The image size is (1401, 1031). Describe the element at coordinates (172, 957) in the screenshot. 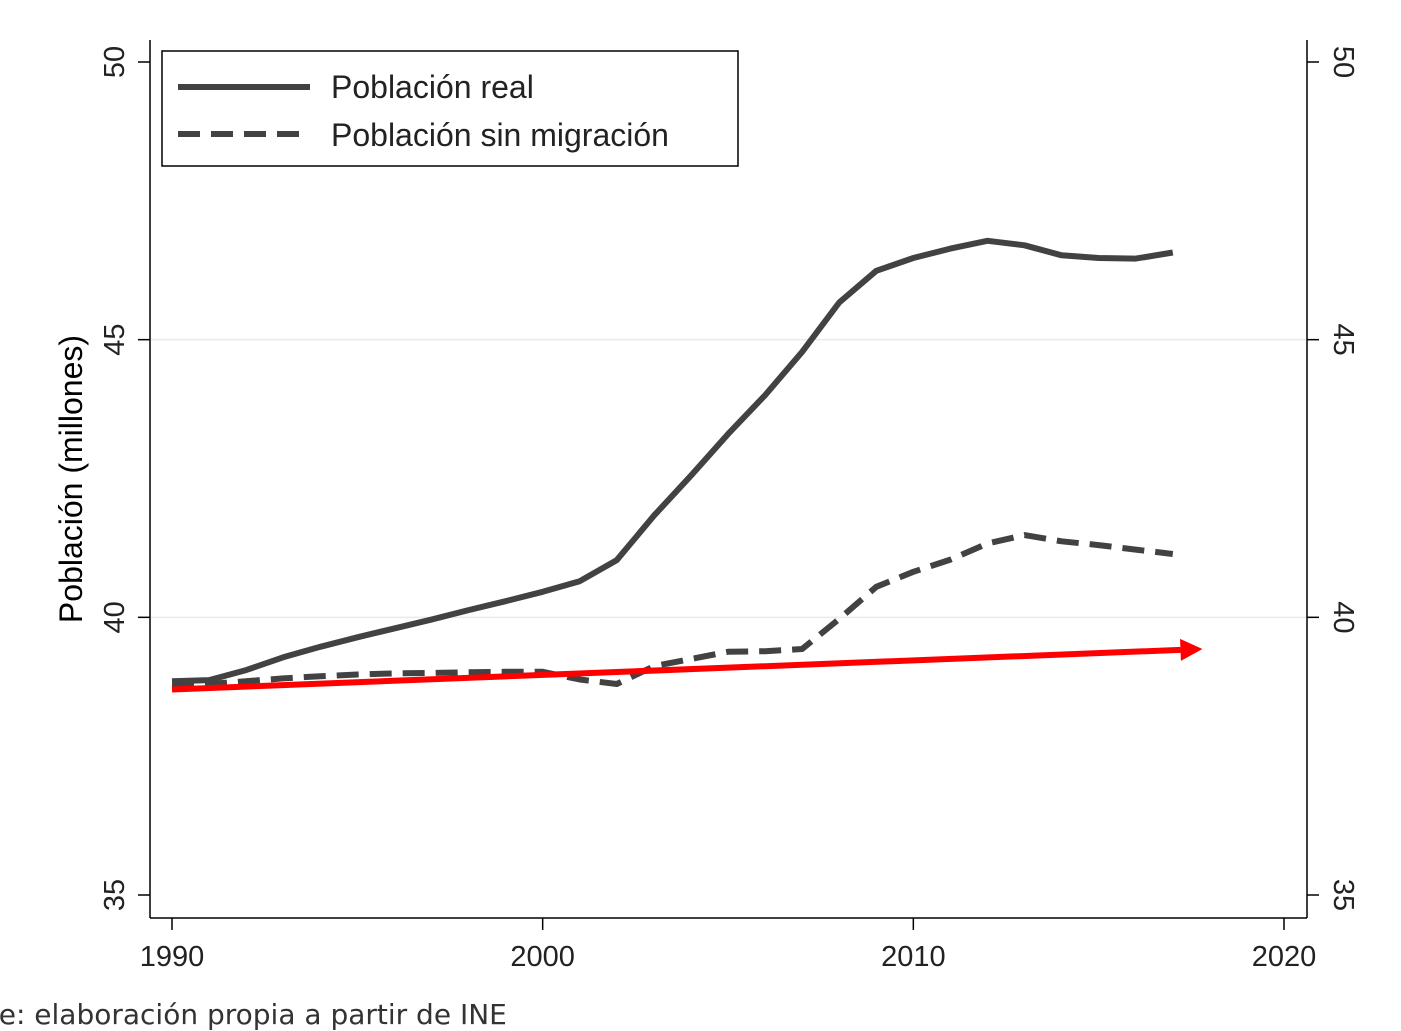

I see `x-tick-label: 1990` at that location.